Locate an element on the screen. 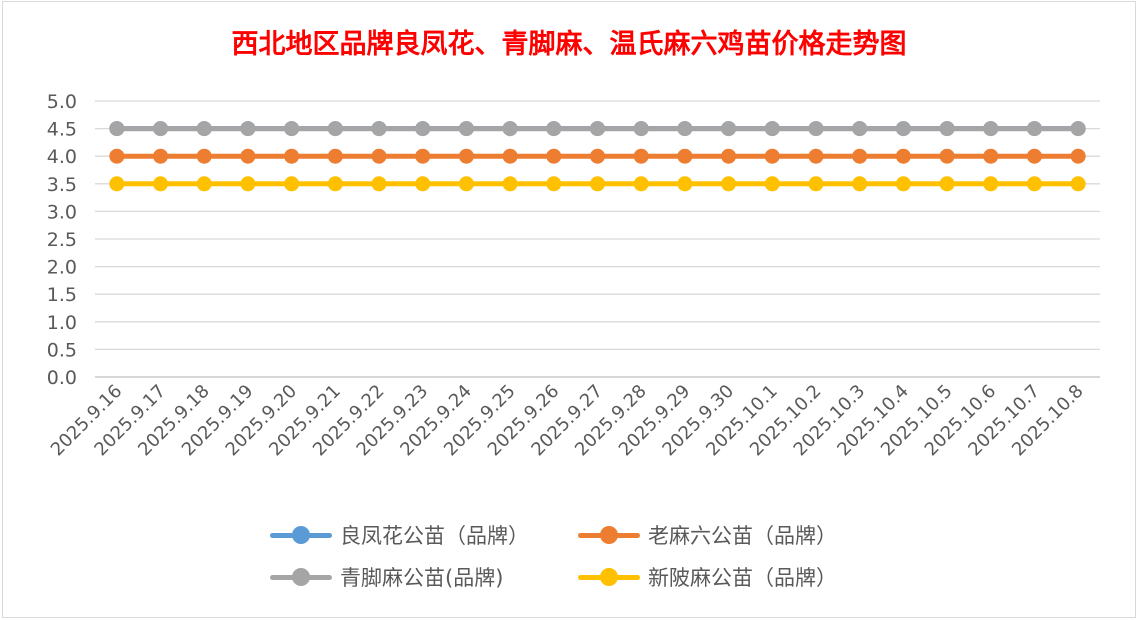  y-tick-label: 1.0 is located at coordinates (62, 323).